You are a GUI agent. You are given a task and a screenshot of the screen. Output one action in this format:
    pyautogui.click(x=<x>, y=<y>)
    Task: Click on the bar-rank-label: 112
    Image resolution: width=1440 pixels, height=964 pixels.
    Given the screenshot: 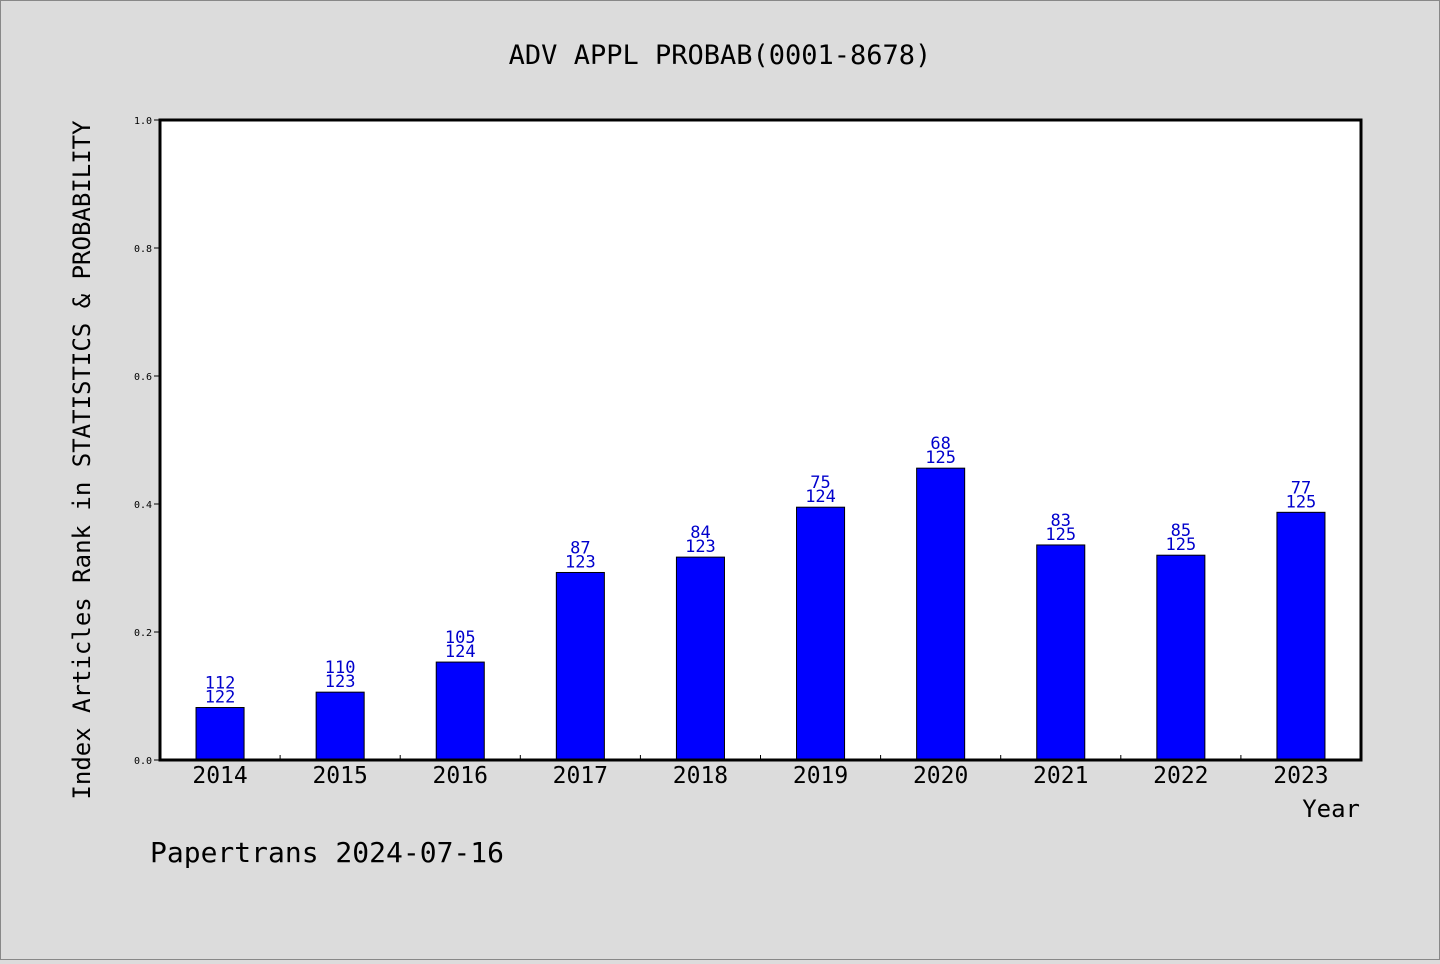 What is the action you would take?
    pyautogui.click(x=220, y=684)
    